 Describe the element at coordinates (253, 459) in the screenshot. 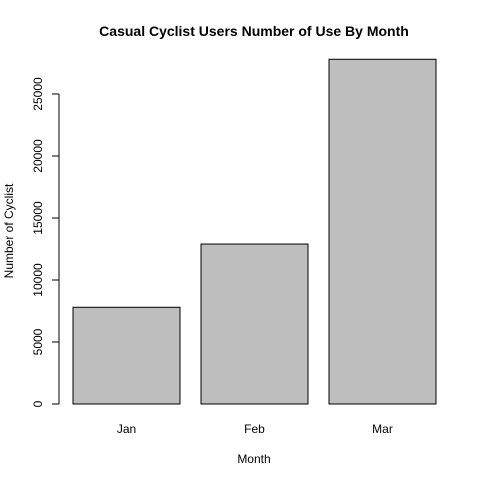

I see `x-axis-label: Month` at that location.